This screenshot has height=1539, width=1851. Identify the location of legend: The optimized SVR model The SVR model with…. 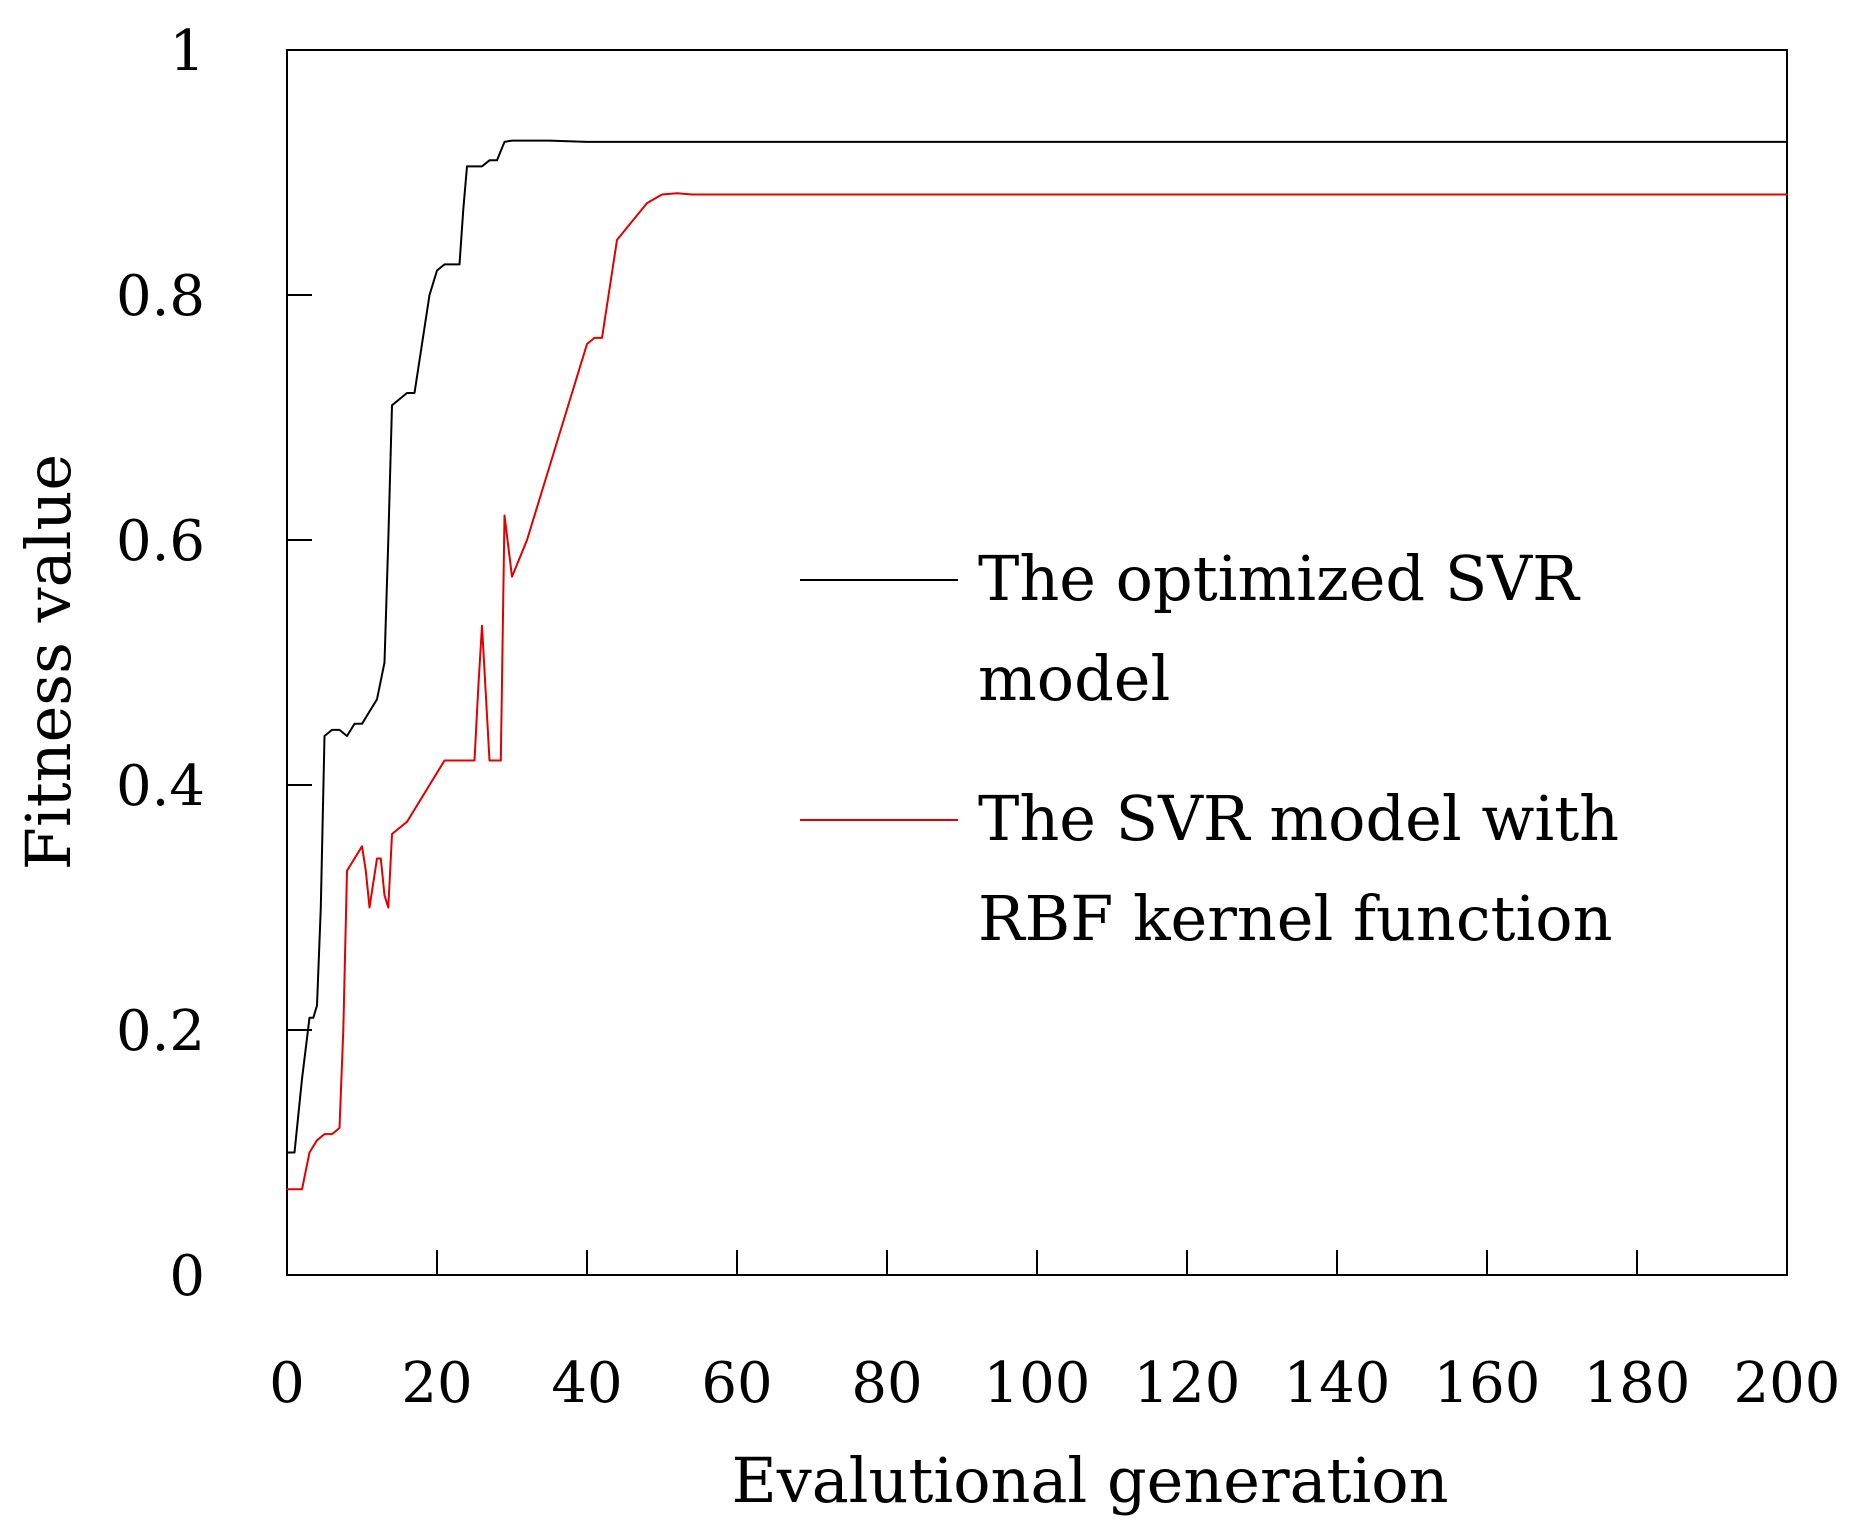
(1209, 748).